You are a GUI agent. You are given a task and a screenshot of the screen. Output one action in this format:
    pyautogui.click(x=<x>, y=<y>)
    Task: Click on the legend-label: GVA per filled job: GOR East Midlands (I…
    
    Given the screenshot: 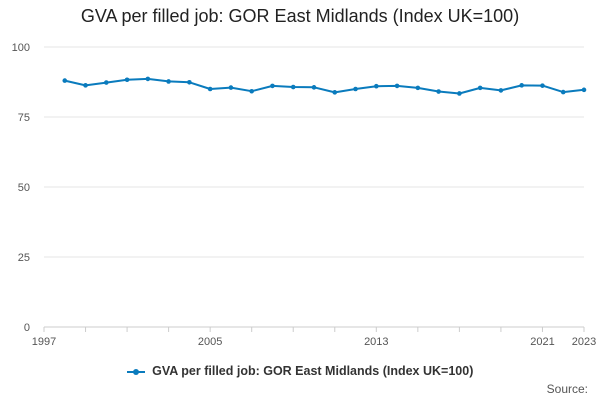 What is the action you would take?
    pyautogui.click(x=313, y=371)
    